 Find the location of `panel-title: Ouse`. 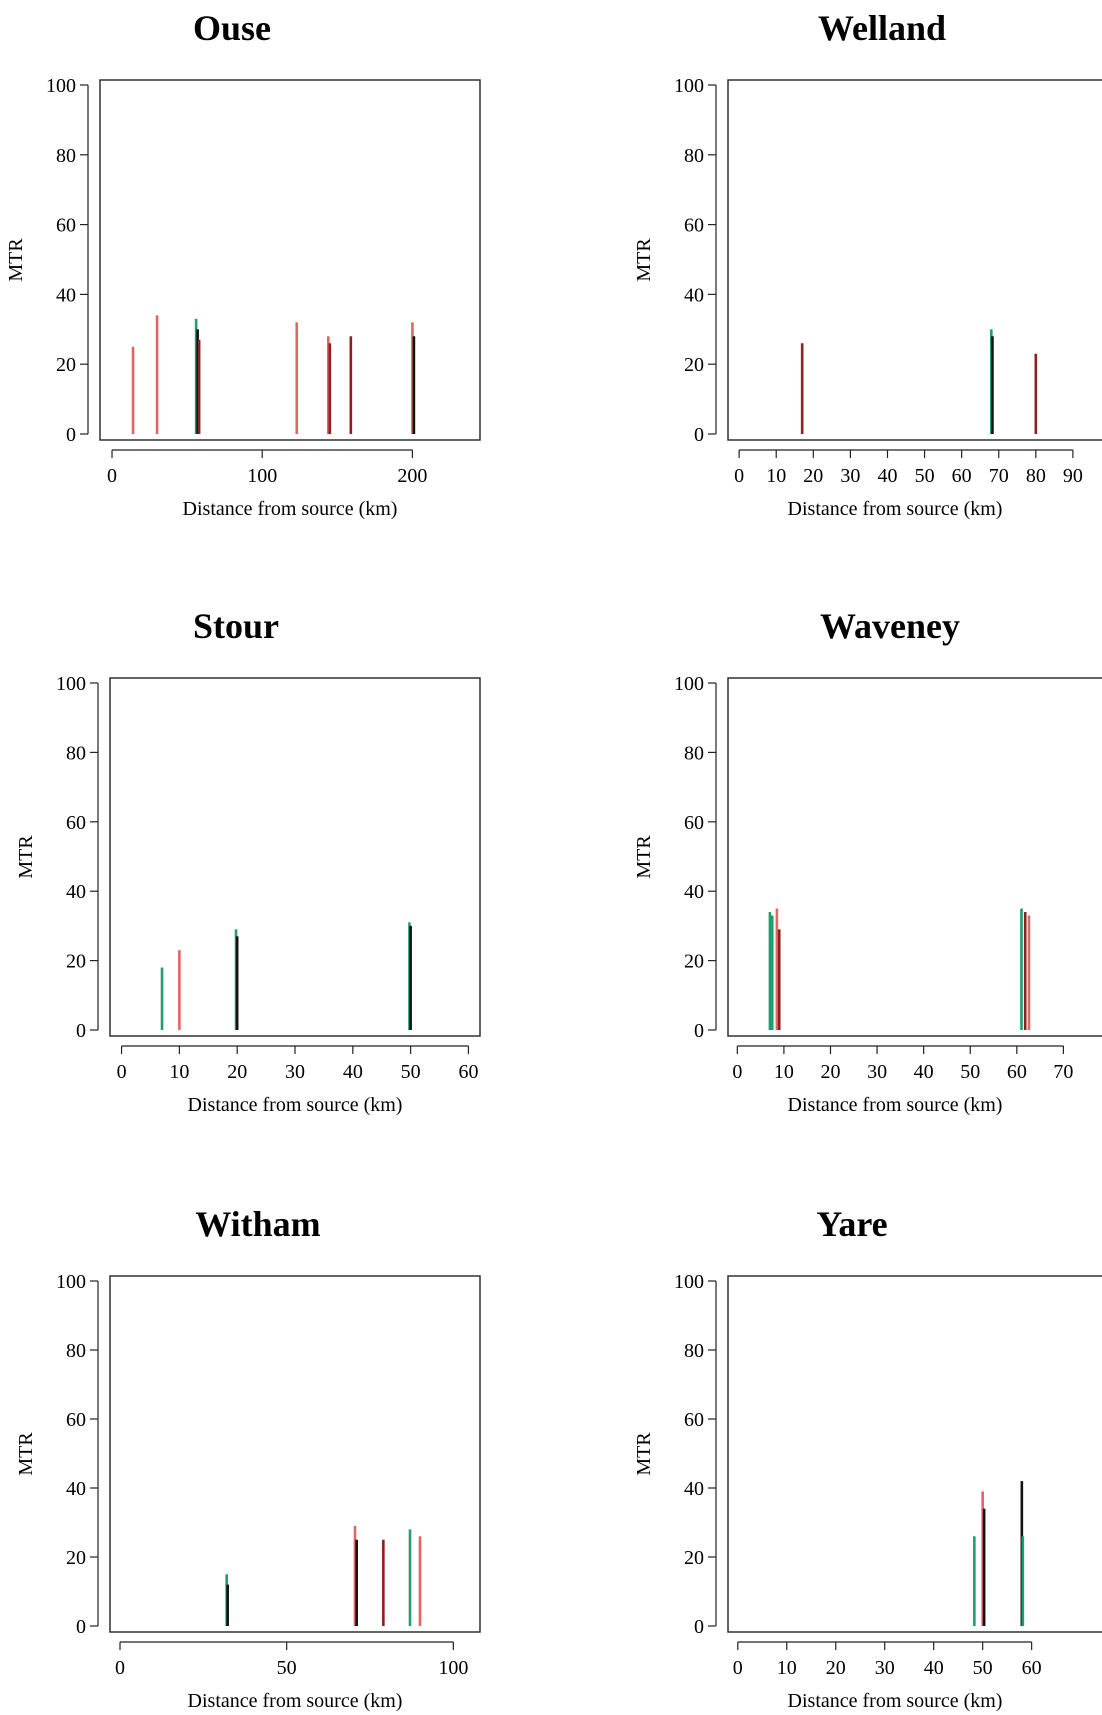

panel-title: Ouse is located at coordinates (232, 28).